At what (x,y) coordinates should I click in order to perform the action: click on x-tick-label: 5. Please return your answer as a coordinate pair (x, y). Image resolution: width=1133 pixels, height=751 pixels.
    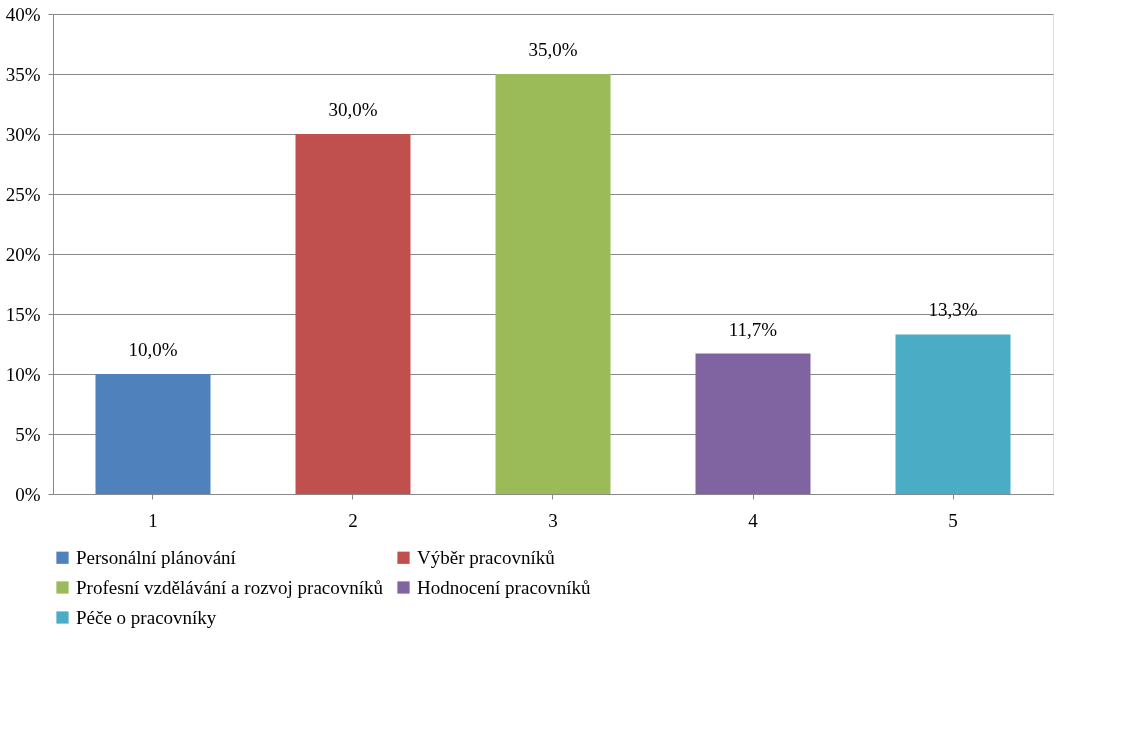
    Looking at the image, I should click on (953, 520).